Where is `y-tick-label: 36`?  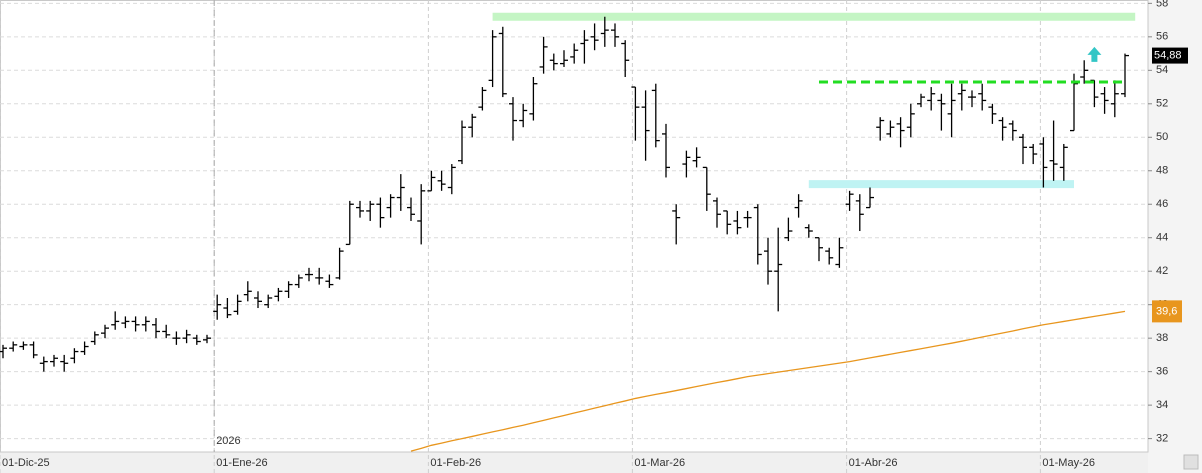
y-tick-label: 36 is located at coordinates (1162, 372).